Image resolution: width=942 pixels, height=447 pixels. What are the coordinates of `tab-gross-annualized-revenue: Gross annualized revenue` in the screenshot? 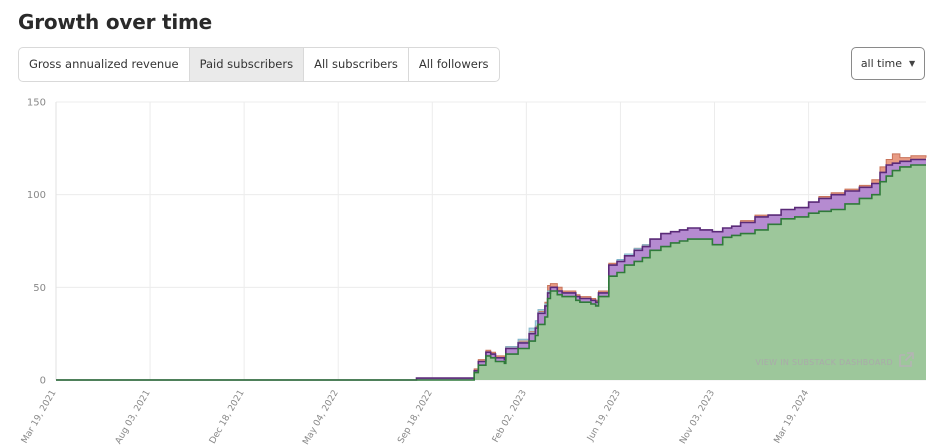 It's located at (104, 64).